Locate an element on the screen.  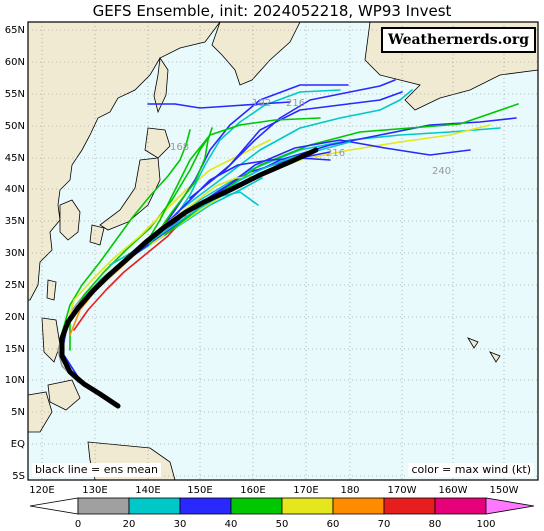
korea is located at coordinates (70, 220).